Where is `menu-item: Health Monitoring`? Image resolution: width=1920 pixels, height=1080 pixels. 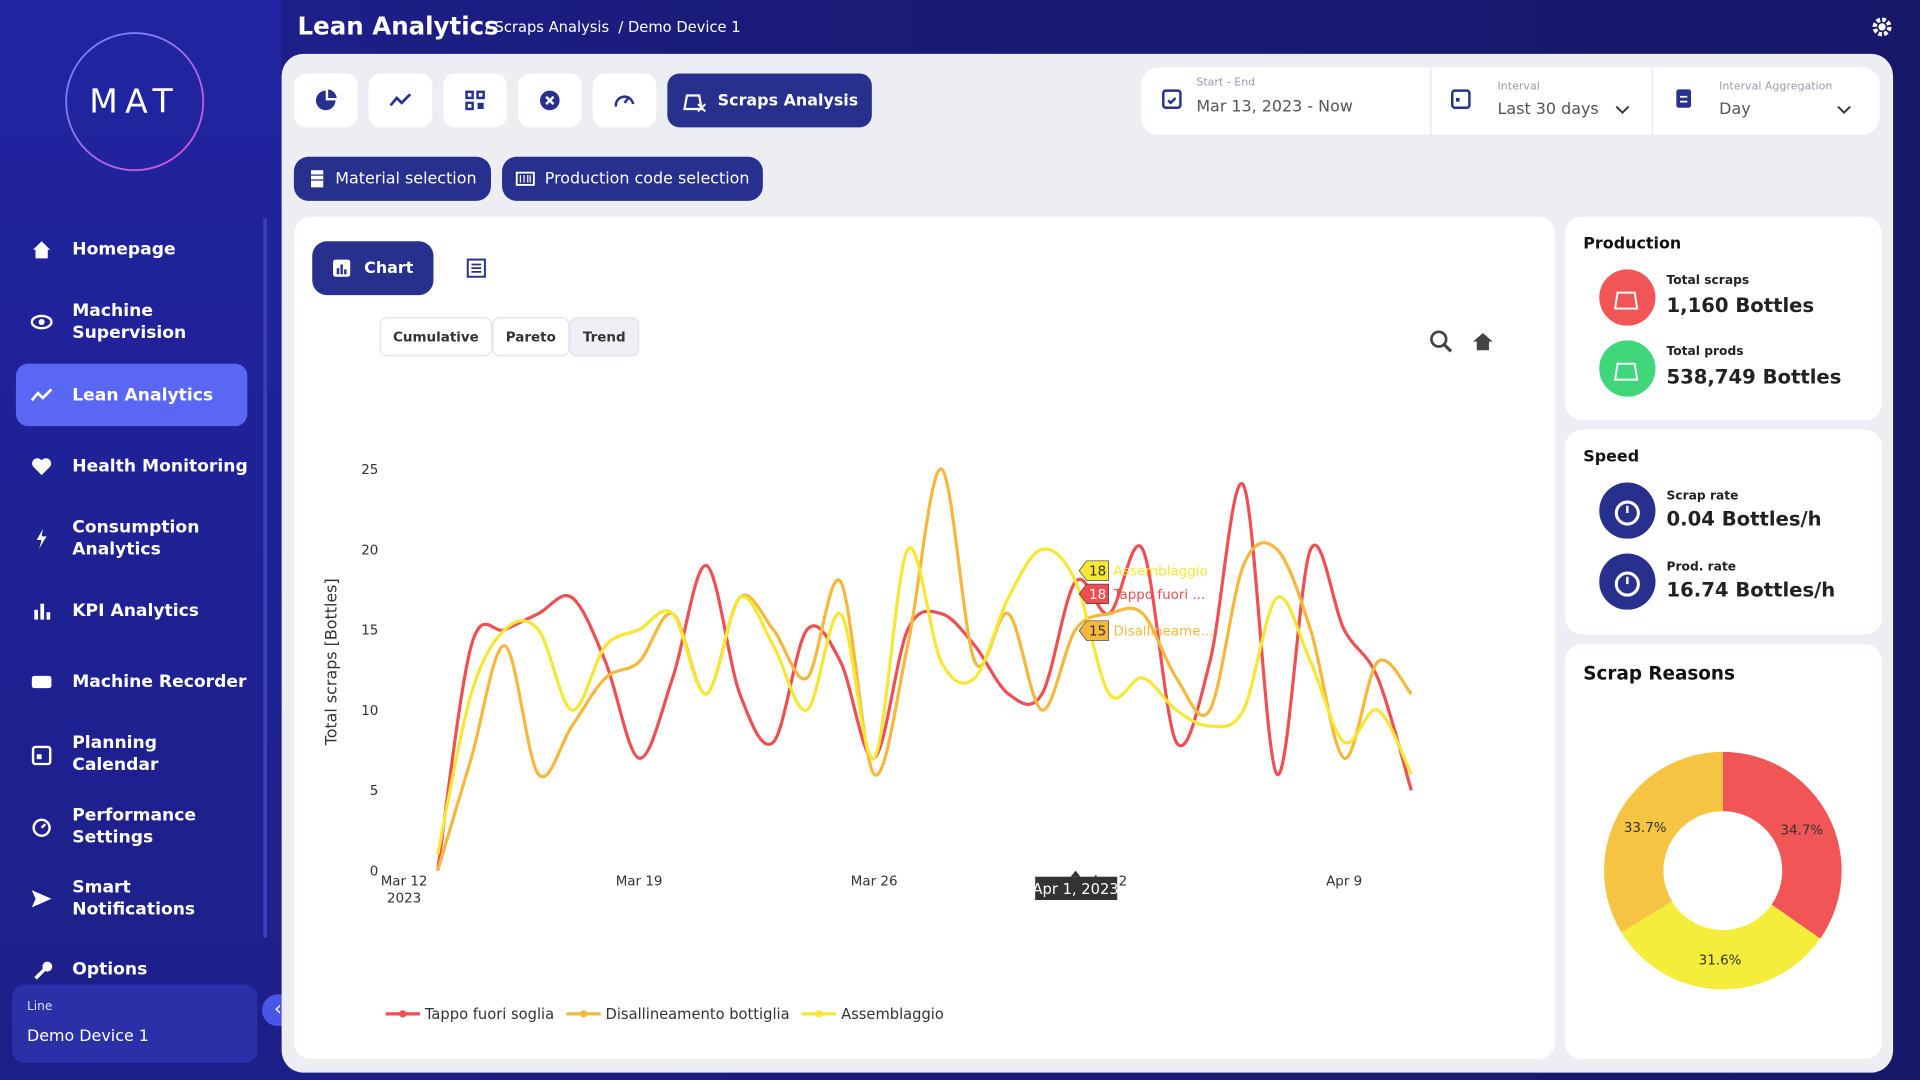
menu-item: Health Monitoring is located at coordinates (132, 466).